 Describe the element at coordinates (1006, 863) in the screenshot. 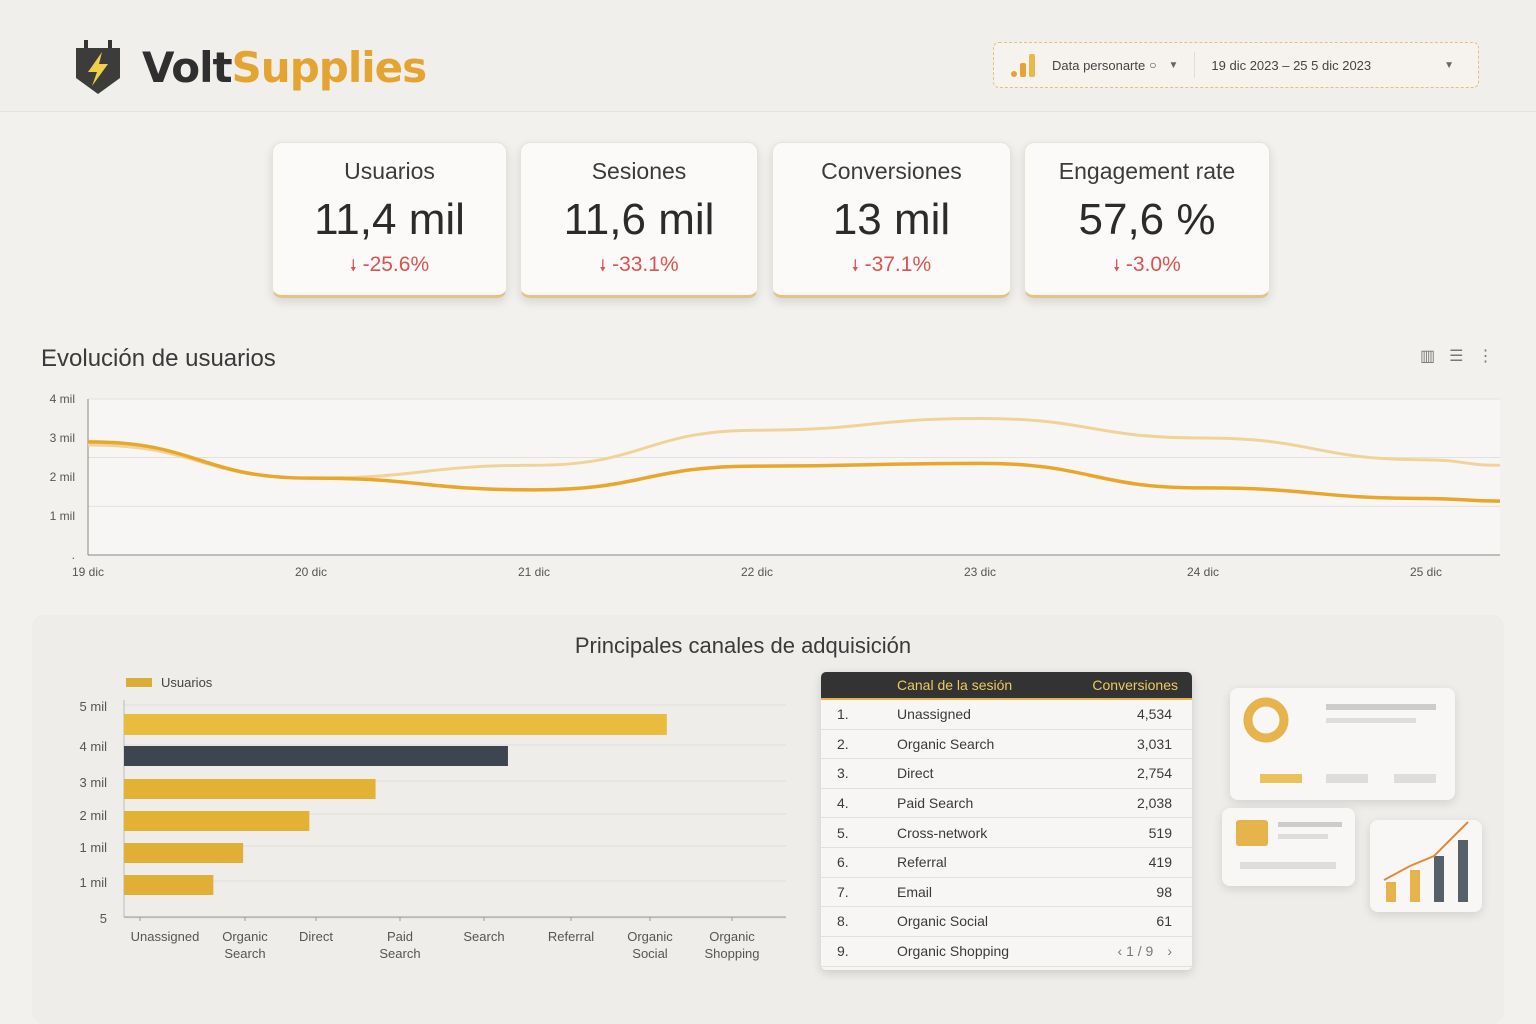

I see `table-row: 6. Referral 419` at that location.